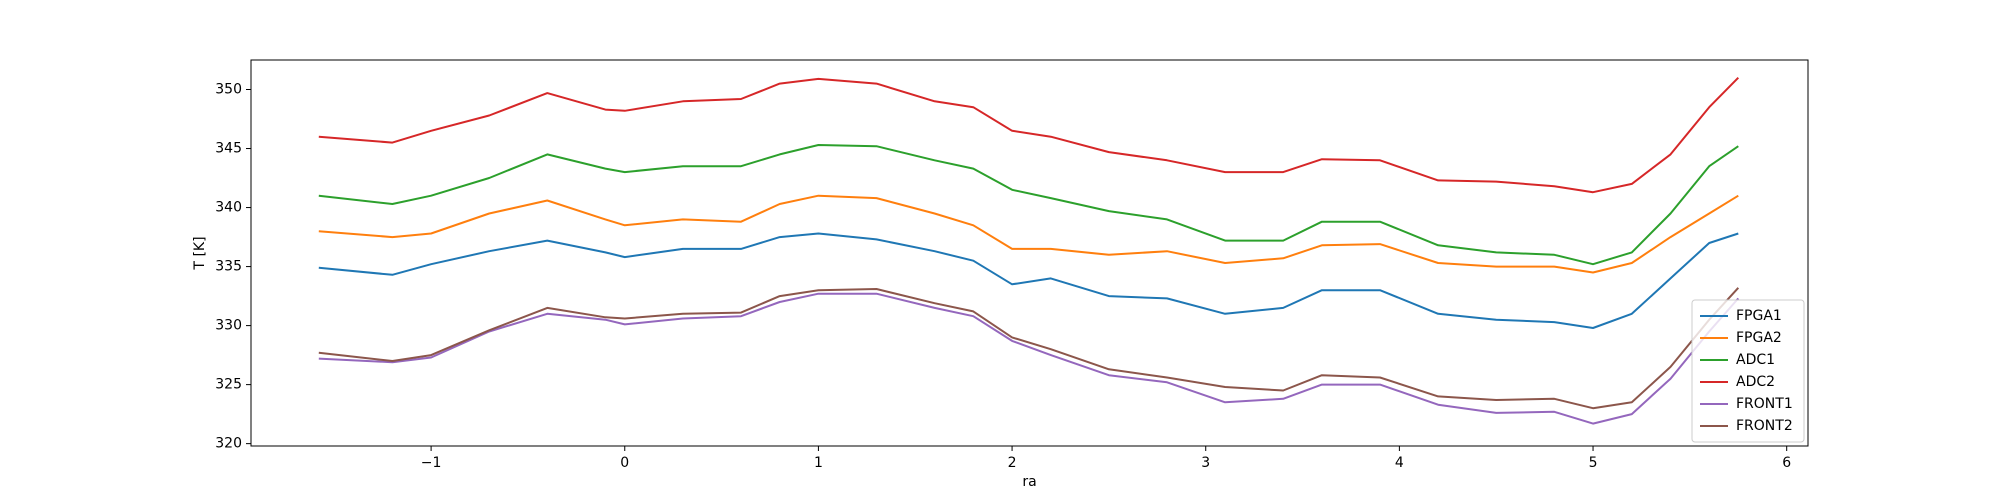 The height and width of the screenshot is (500, 2000). What do you see at coordinates (1029, 482) in the screenshot?
I see `x-axis-label: ra` at bounding box center [1029, 482].